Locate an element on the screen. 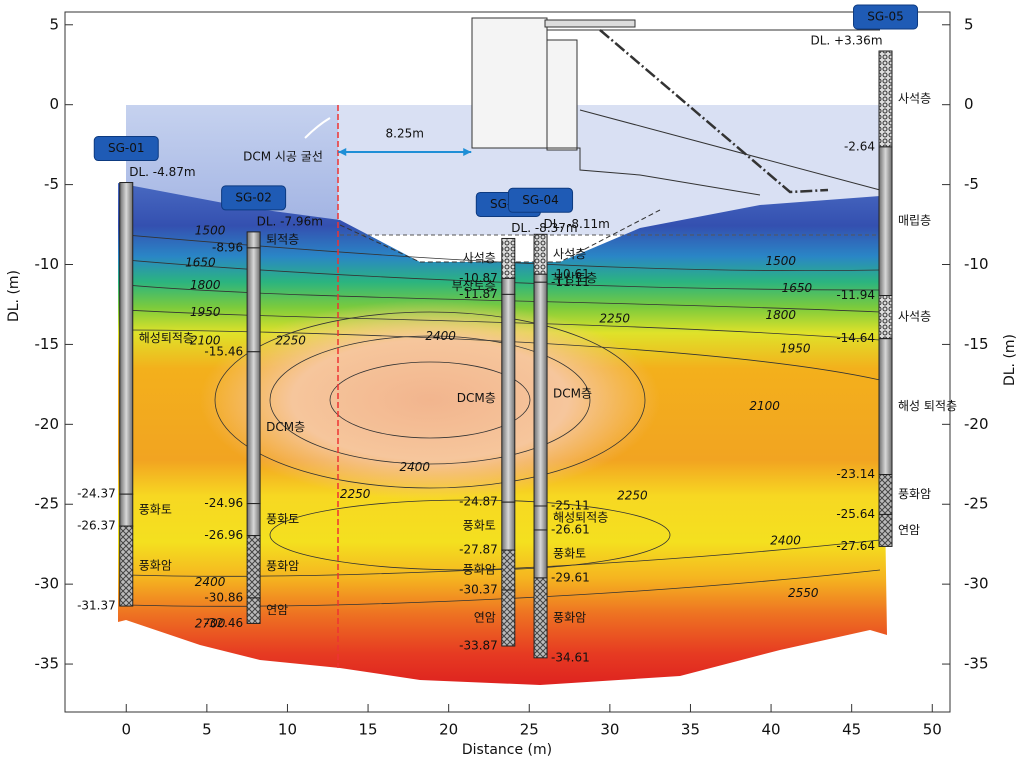  x-tick-label: 0 is located at coordinates (126, 730).